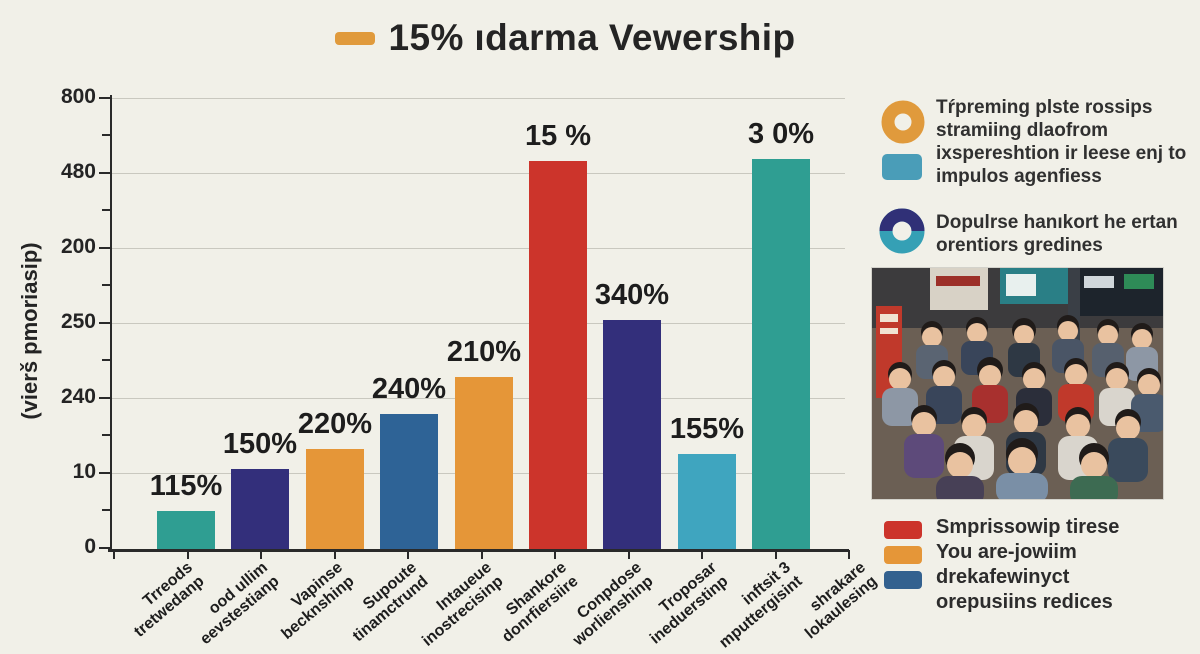  What do you see at coordinates (478, 550) in the screenshot?
I see `x-axis-line` at bounding box center [478, 550].